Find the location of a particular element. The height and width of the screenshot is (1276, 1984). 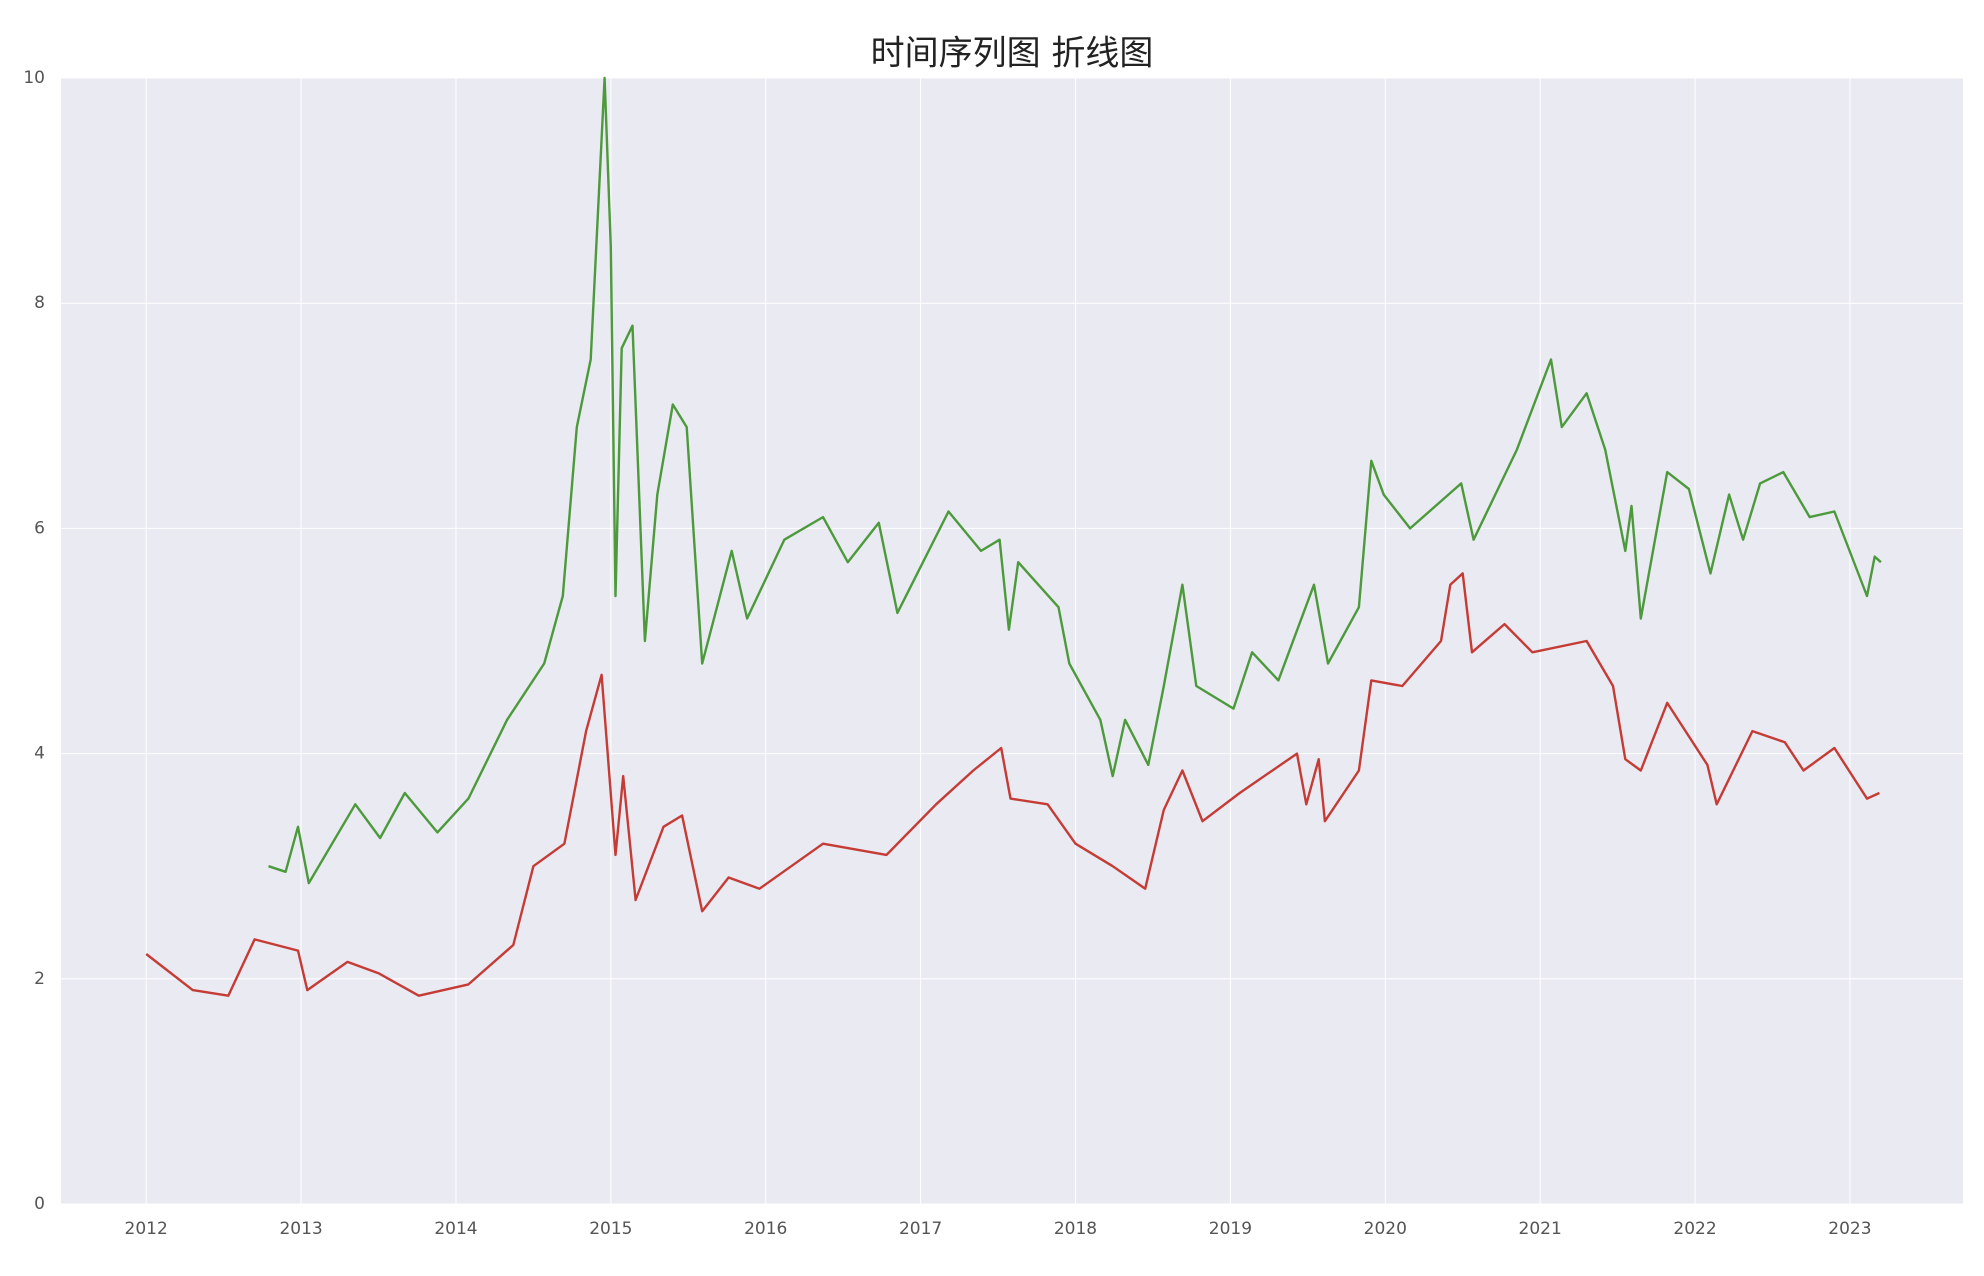

x-tick-label: 2016 is located at coordinates (765, 1229).